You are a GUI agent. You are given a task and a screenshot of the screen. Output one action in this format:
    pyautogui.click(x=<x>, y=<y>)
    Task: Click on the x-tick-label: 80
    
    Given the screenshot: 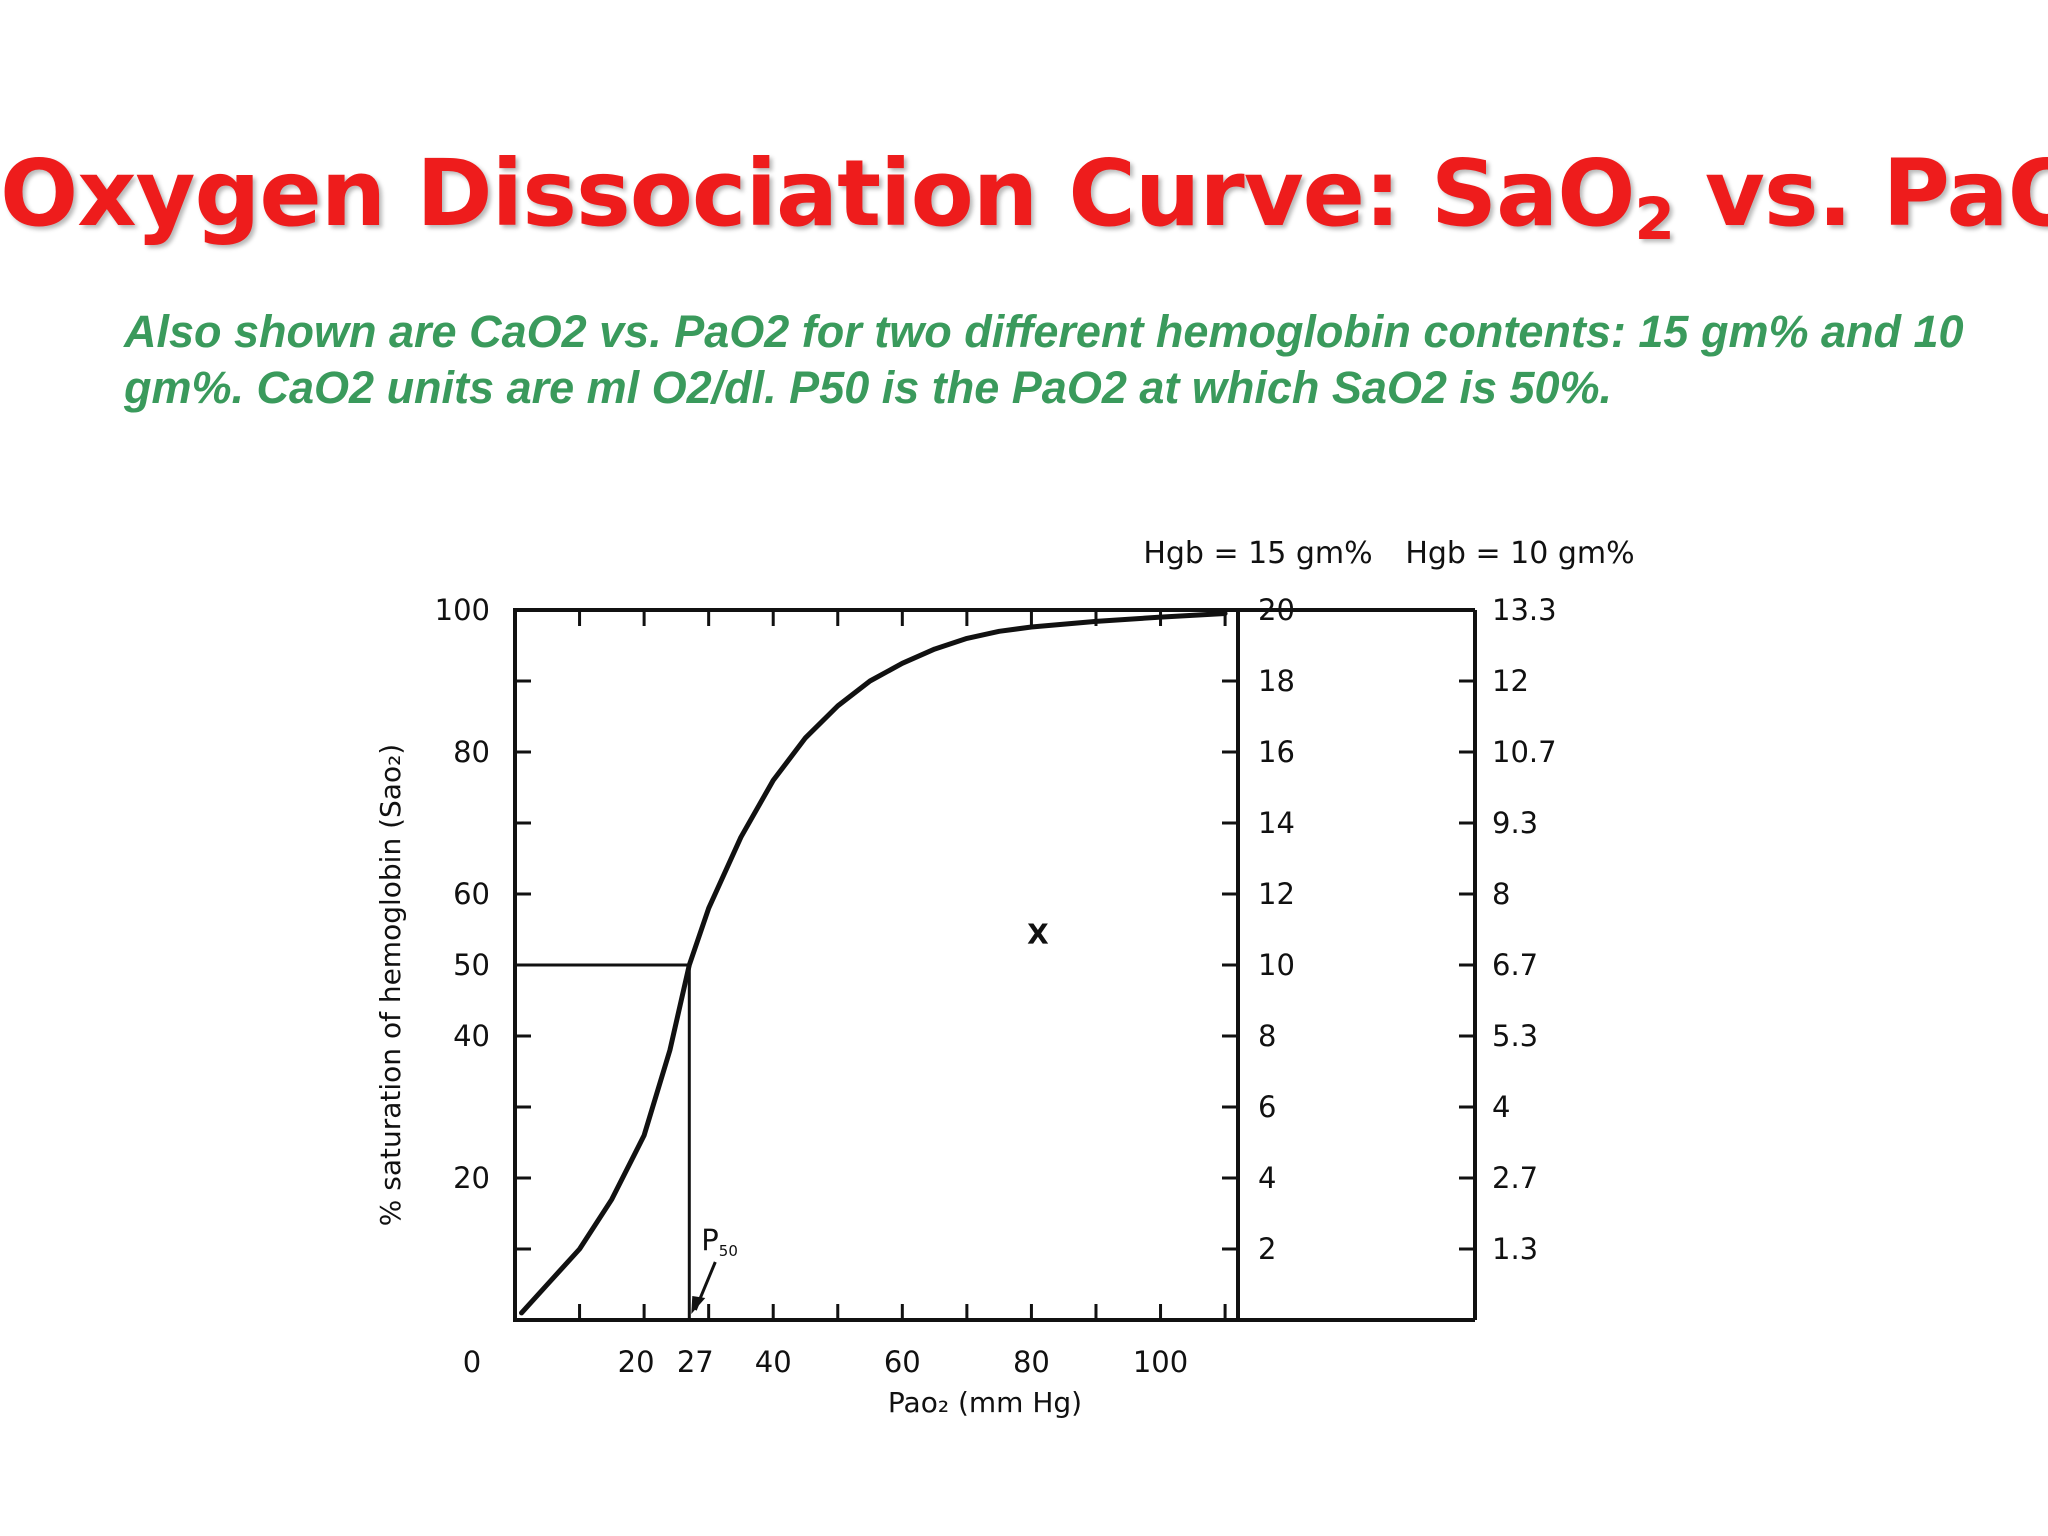 What is the action you would take?
    pyautogui.click(x=1031, y=1362)
    